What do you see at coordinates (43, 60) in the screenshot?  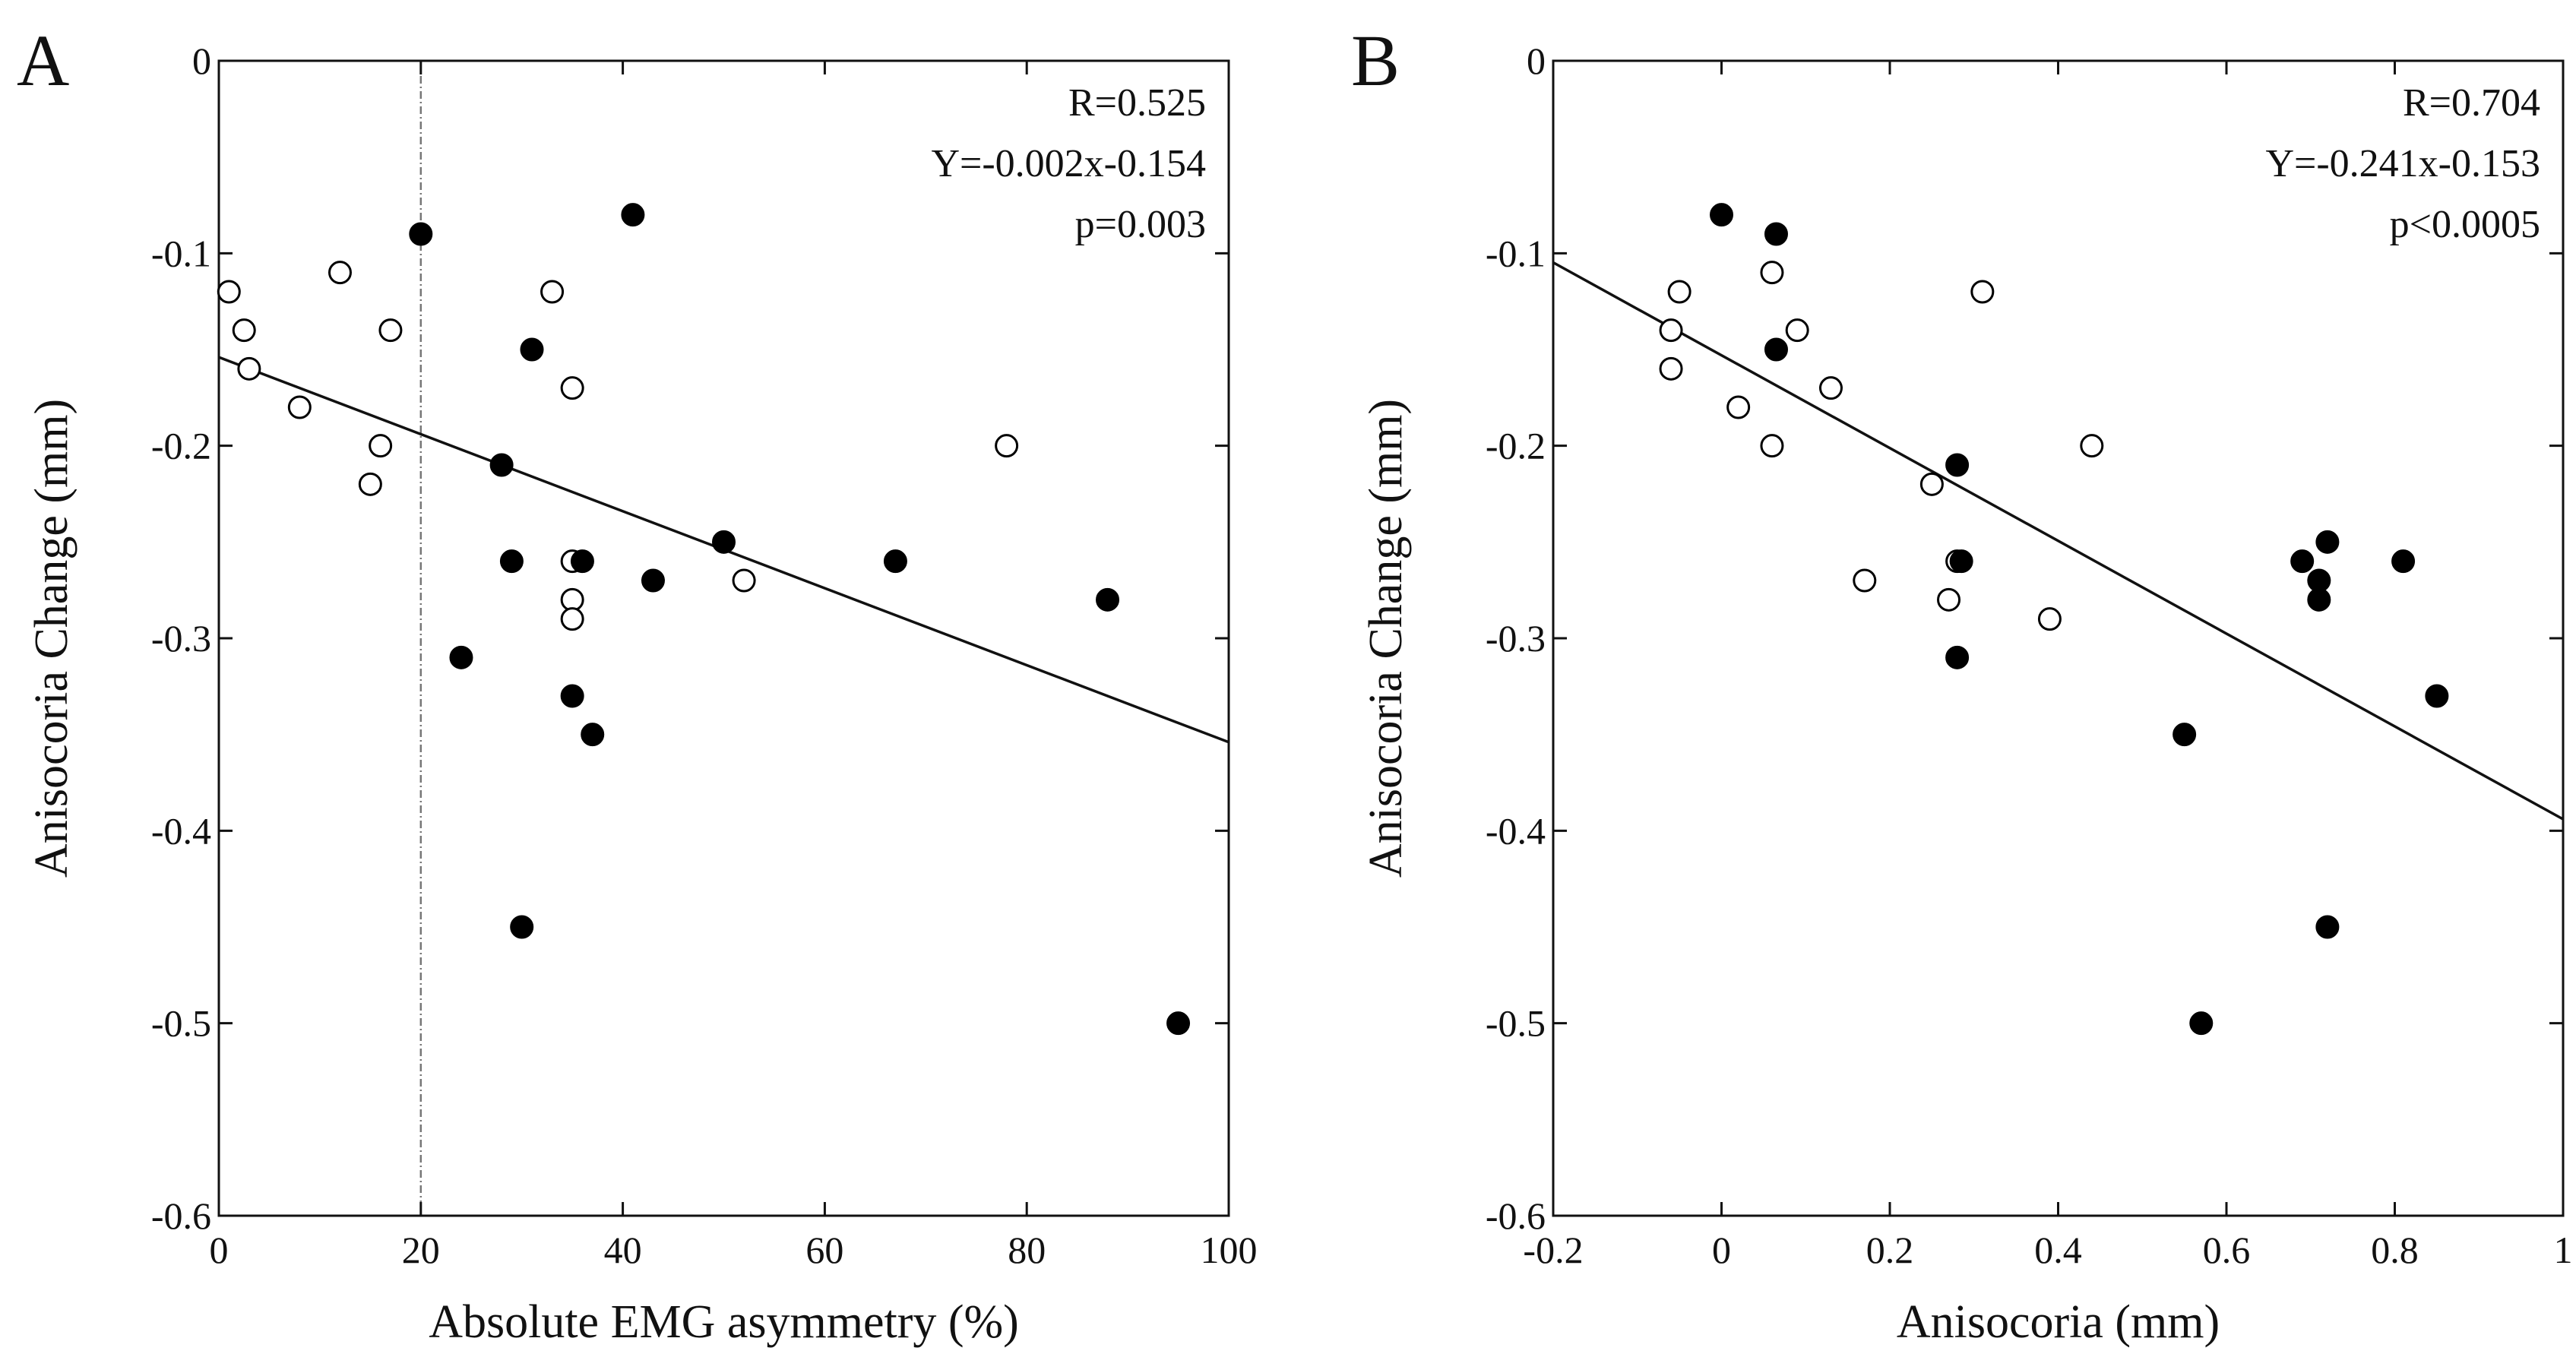 I see `panel-letter: A` at bounding box center [43, 60].